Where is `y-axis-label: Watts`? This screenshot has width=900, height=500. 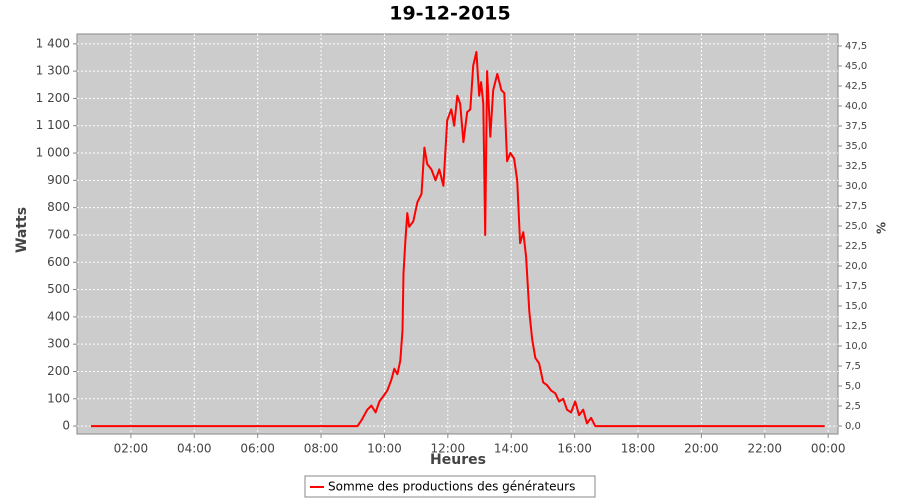 y-axis-label: Watts is located at coordinates (22, 230).